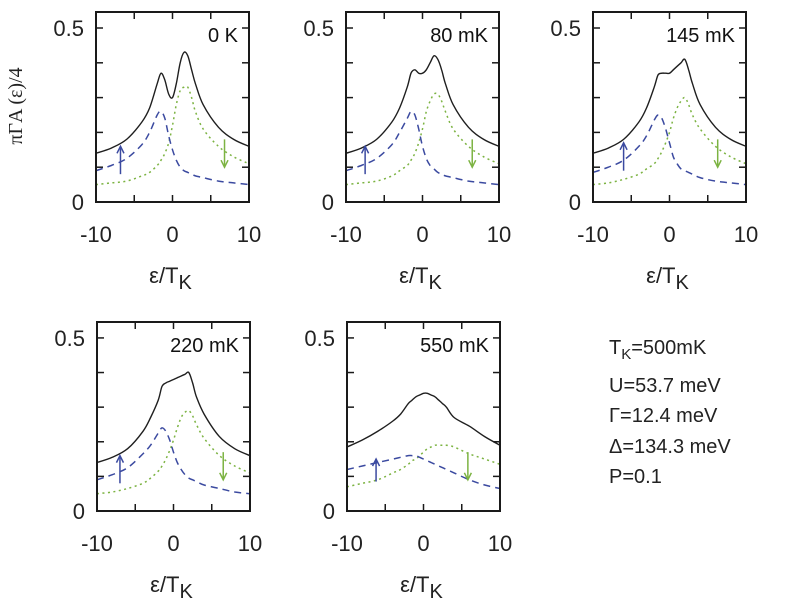 Image resolution: width=786 pixels, height=608 pixels. Describe the element at coordinates (670, 446) in the screenshot. I see `param-delta: Δ=134.3 meV` at that location.